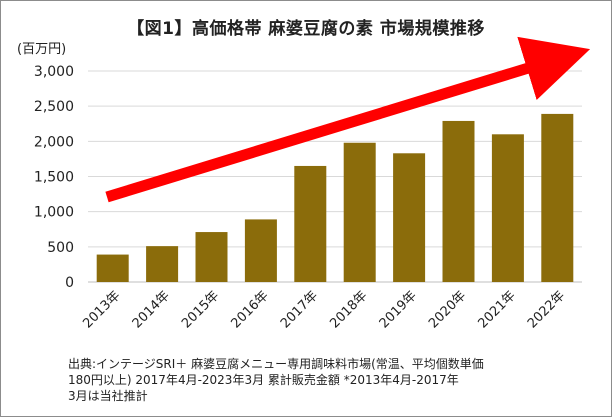 The image size is (612, 417). What do you see at coordinates (42, 49) in the screenshot?
I see `y-axis-unit-label: (百万円)` at bounding box center [42, 49].